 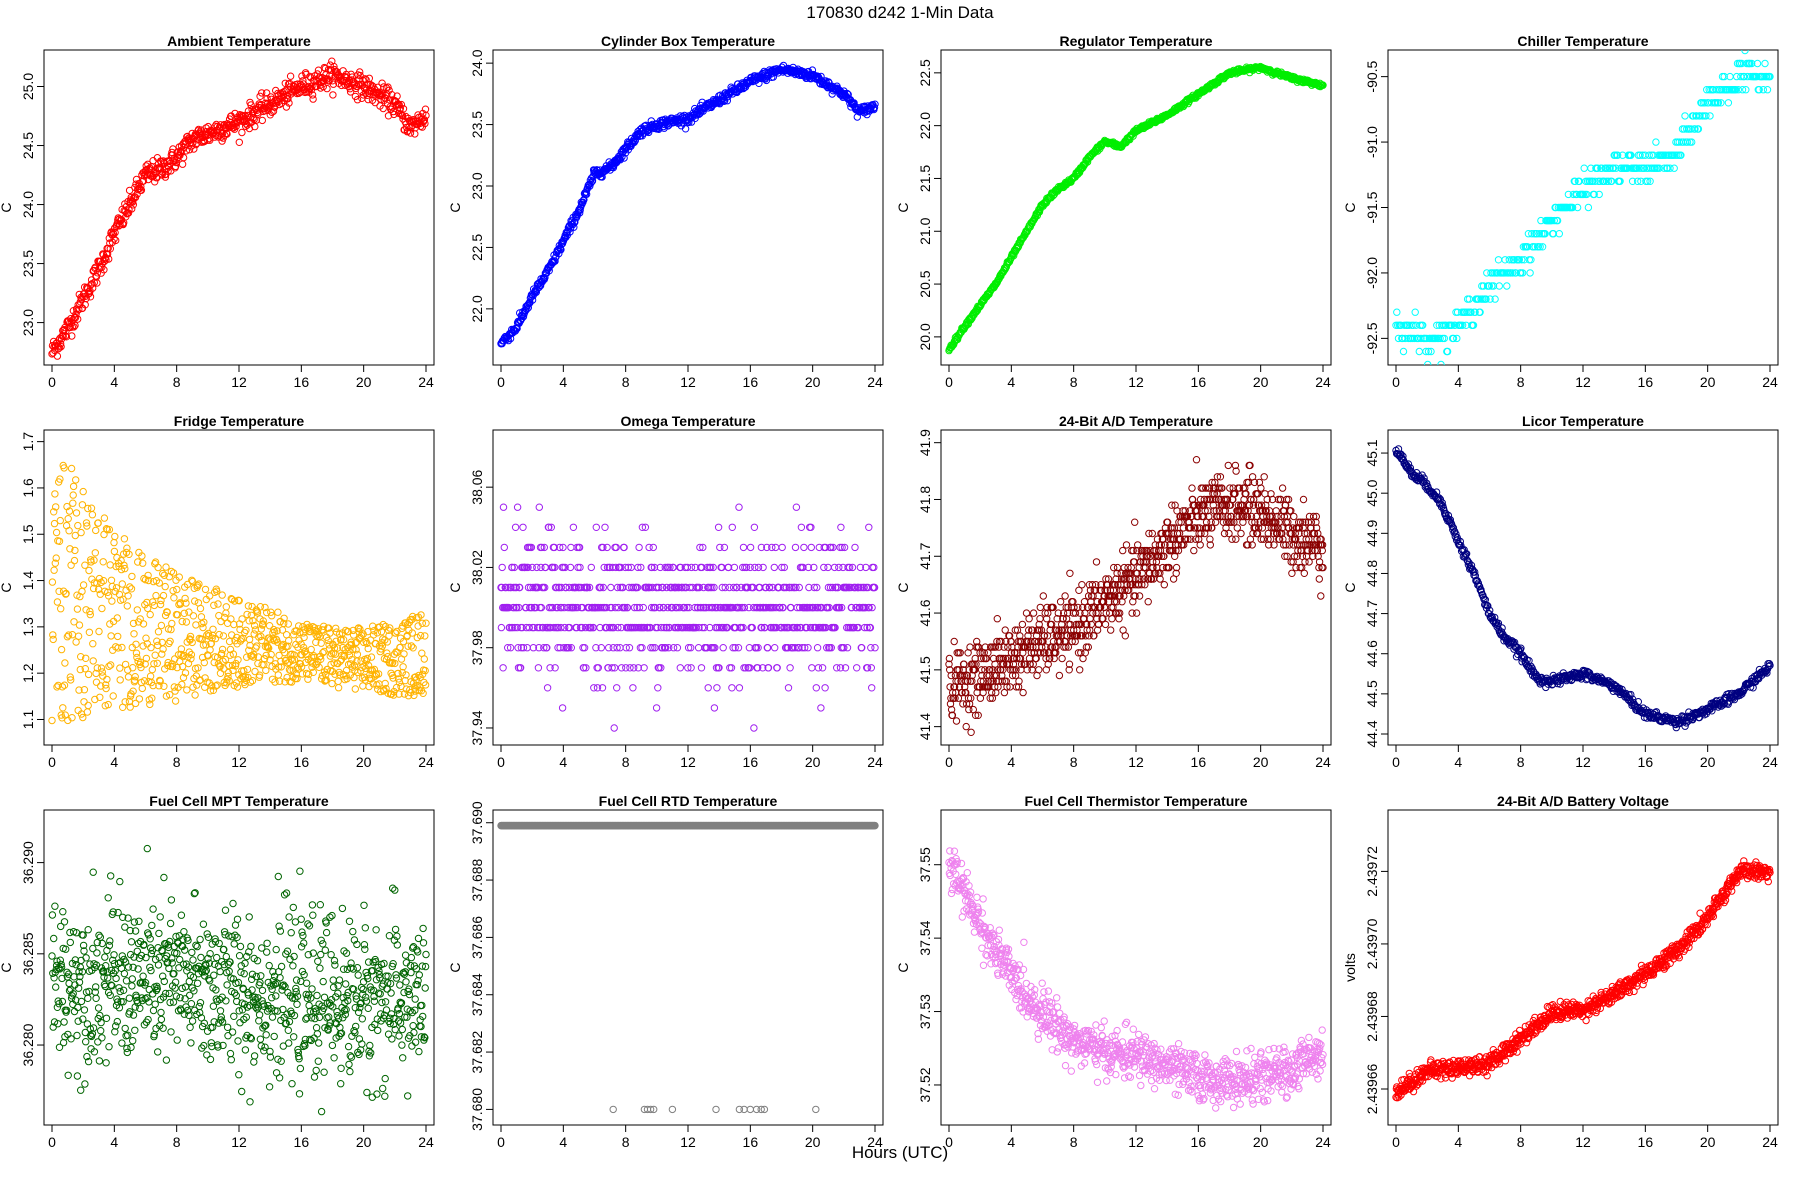 I want to click on x-tick-label: 20, so click(x=1708, y=382).